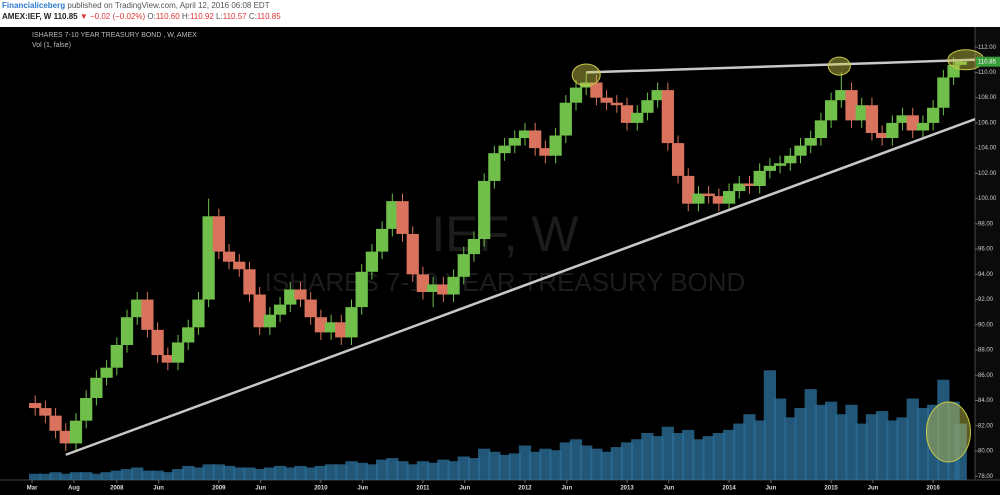  I want to click on price: 110.85, so click(65, 16).